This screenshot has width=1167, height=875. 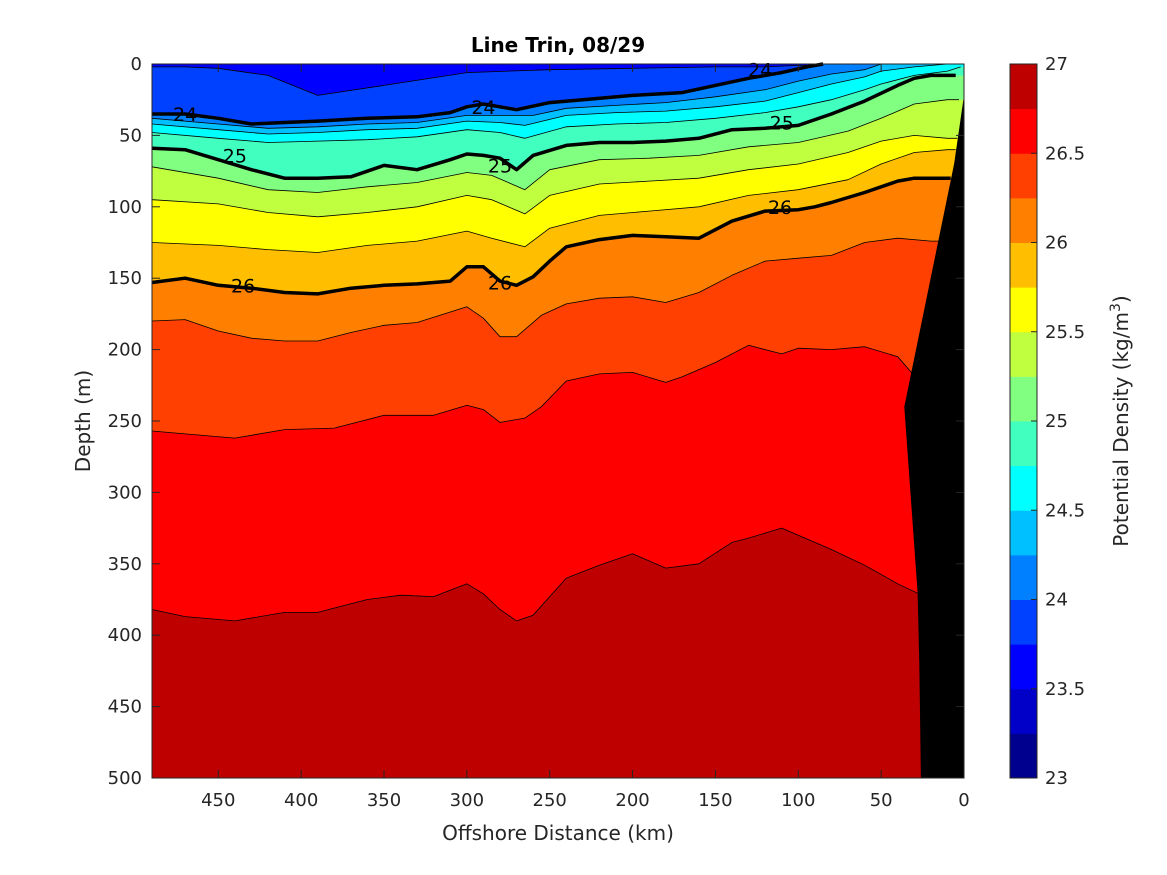 I want to click on colorbar-label-main: Potential Density (kg/m, so click(x=1121, y=429).